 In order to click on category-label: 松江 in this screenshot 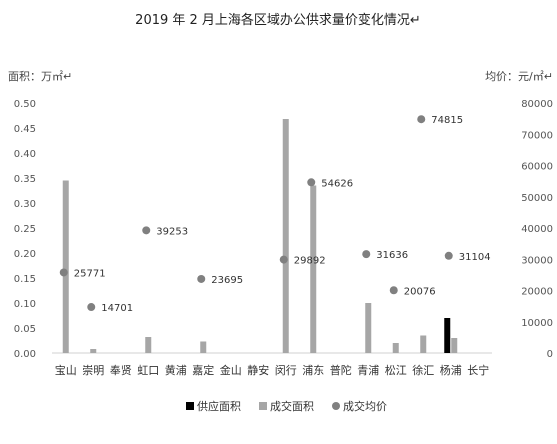, I will do `click(396, 370)`.